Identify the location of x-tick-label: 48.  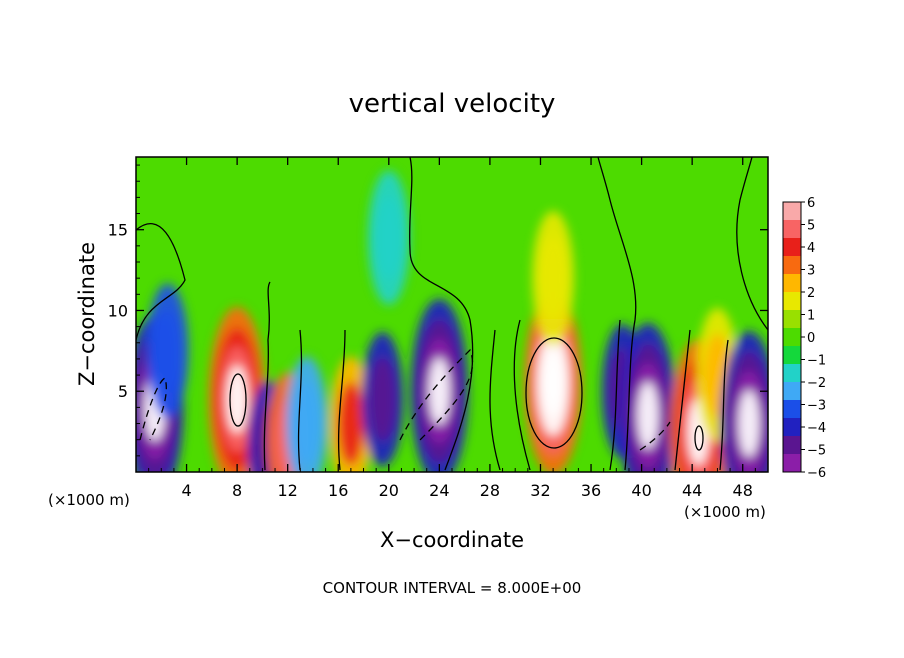
(743, 490).